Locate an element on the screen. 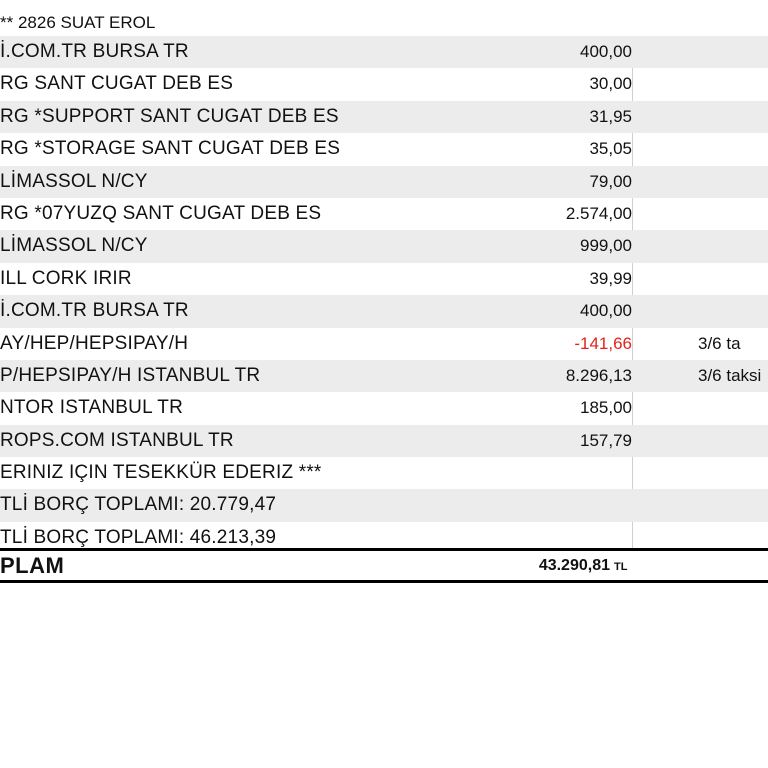 This screenshot has height=768, width=768. transaction-description: ILL CORK IRIR is located at coordinates (66, 278).